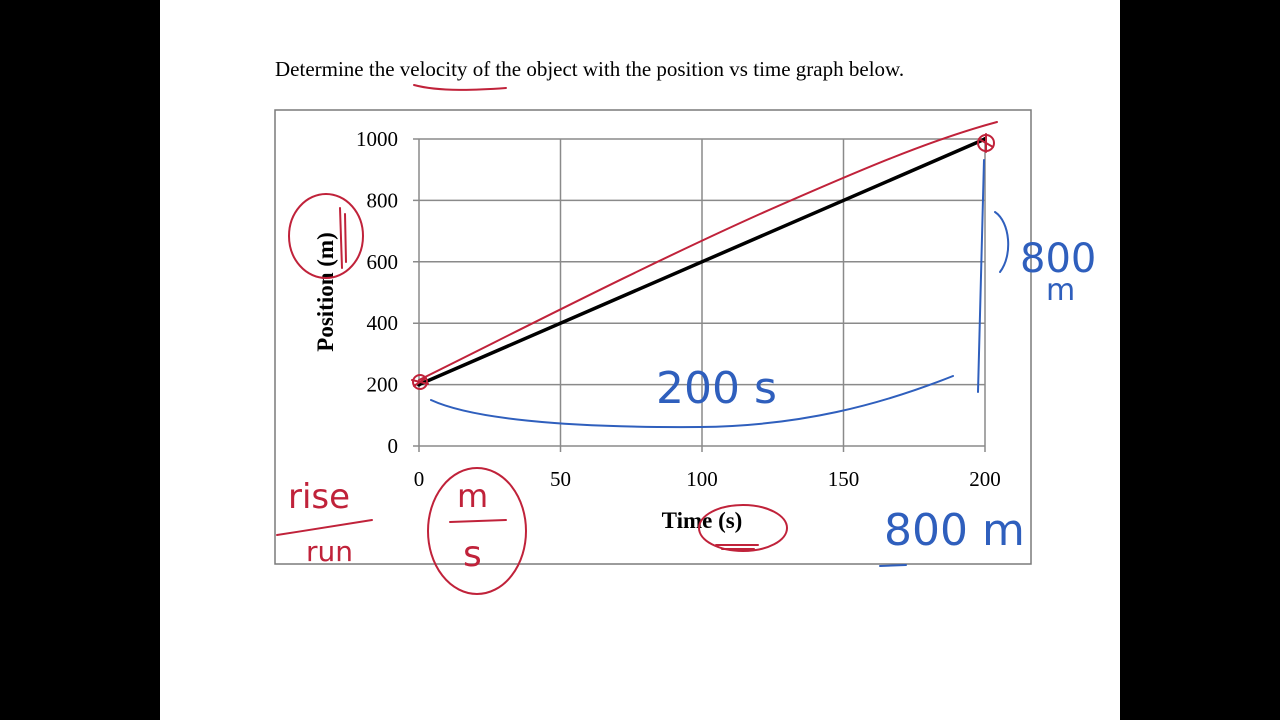 Image resolution: width=1280 pixels, height=720 pixels. I want to click on fraction-bar-rise-run, so click(324, 527).